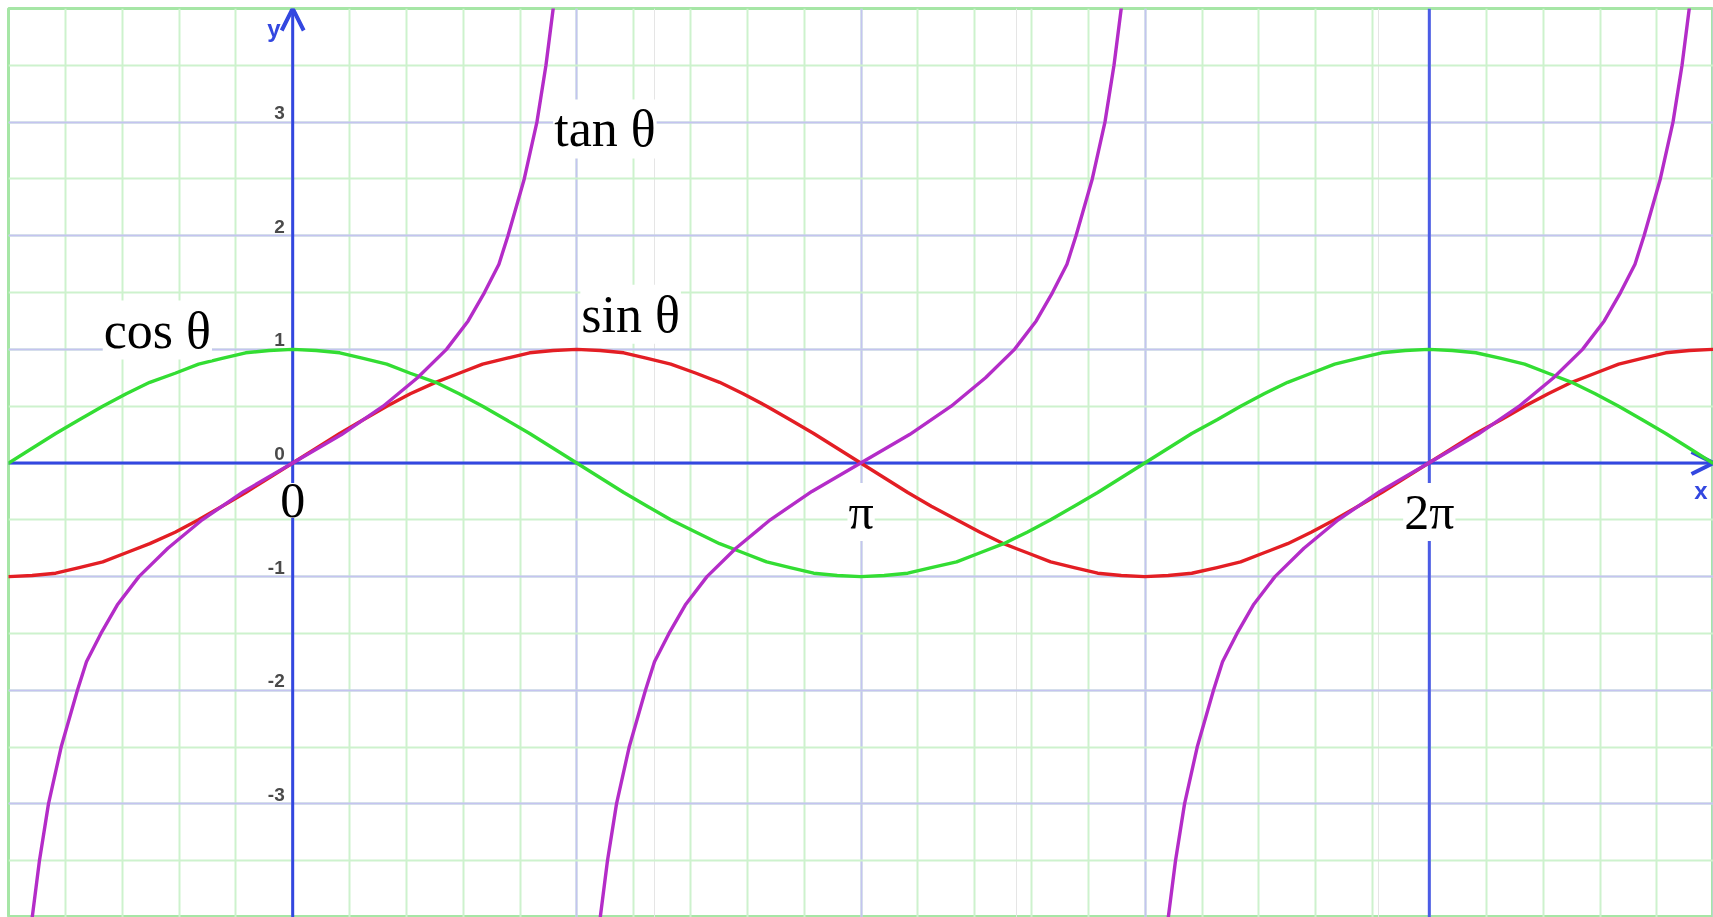 The image size is (1713, 917). What do you see at coordinates (276, 681) in the screenshot?
I see `y-tick-label: -2` at bounding box center [276, 681].